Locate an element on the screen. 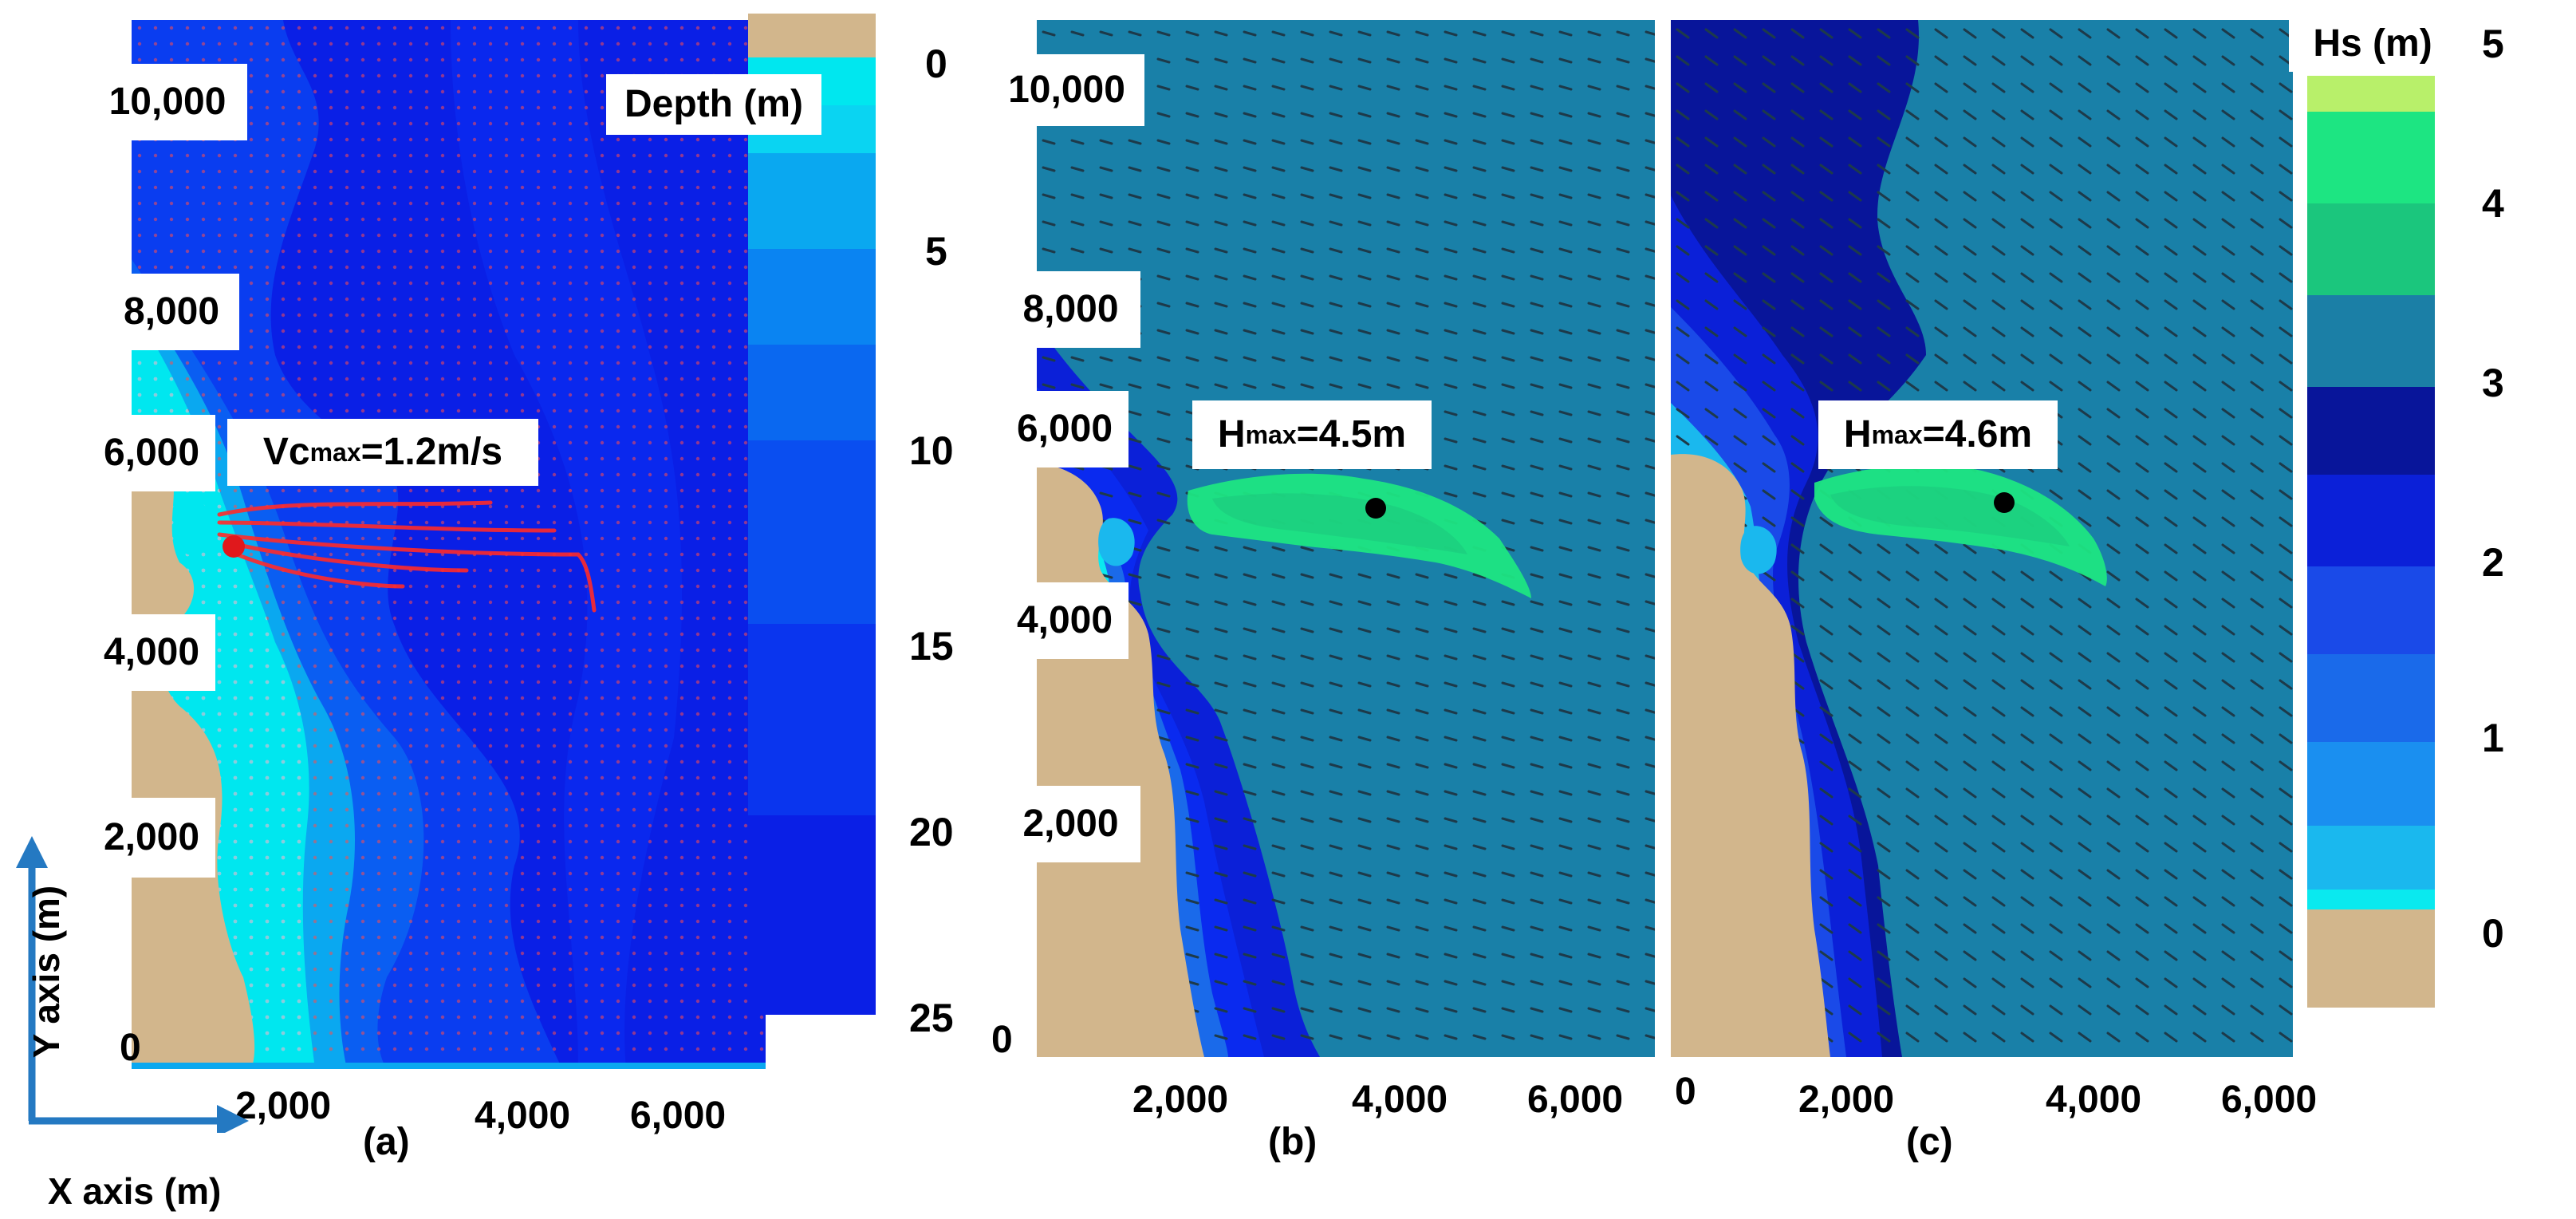 This screenshot has height=1219, width=2576. depth-tick-25: 25 is located at coordinates (931, 1018).